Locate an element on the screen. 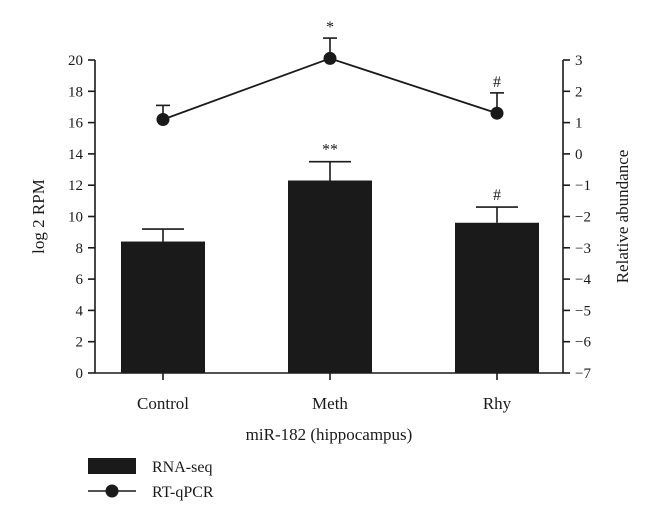 Image resolution: width=660 pixels, height=532 pixels. point-significance: * is located at coordinates (330, 27).